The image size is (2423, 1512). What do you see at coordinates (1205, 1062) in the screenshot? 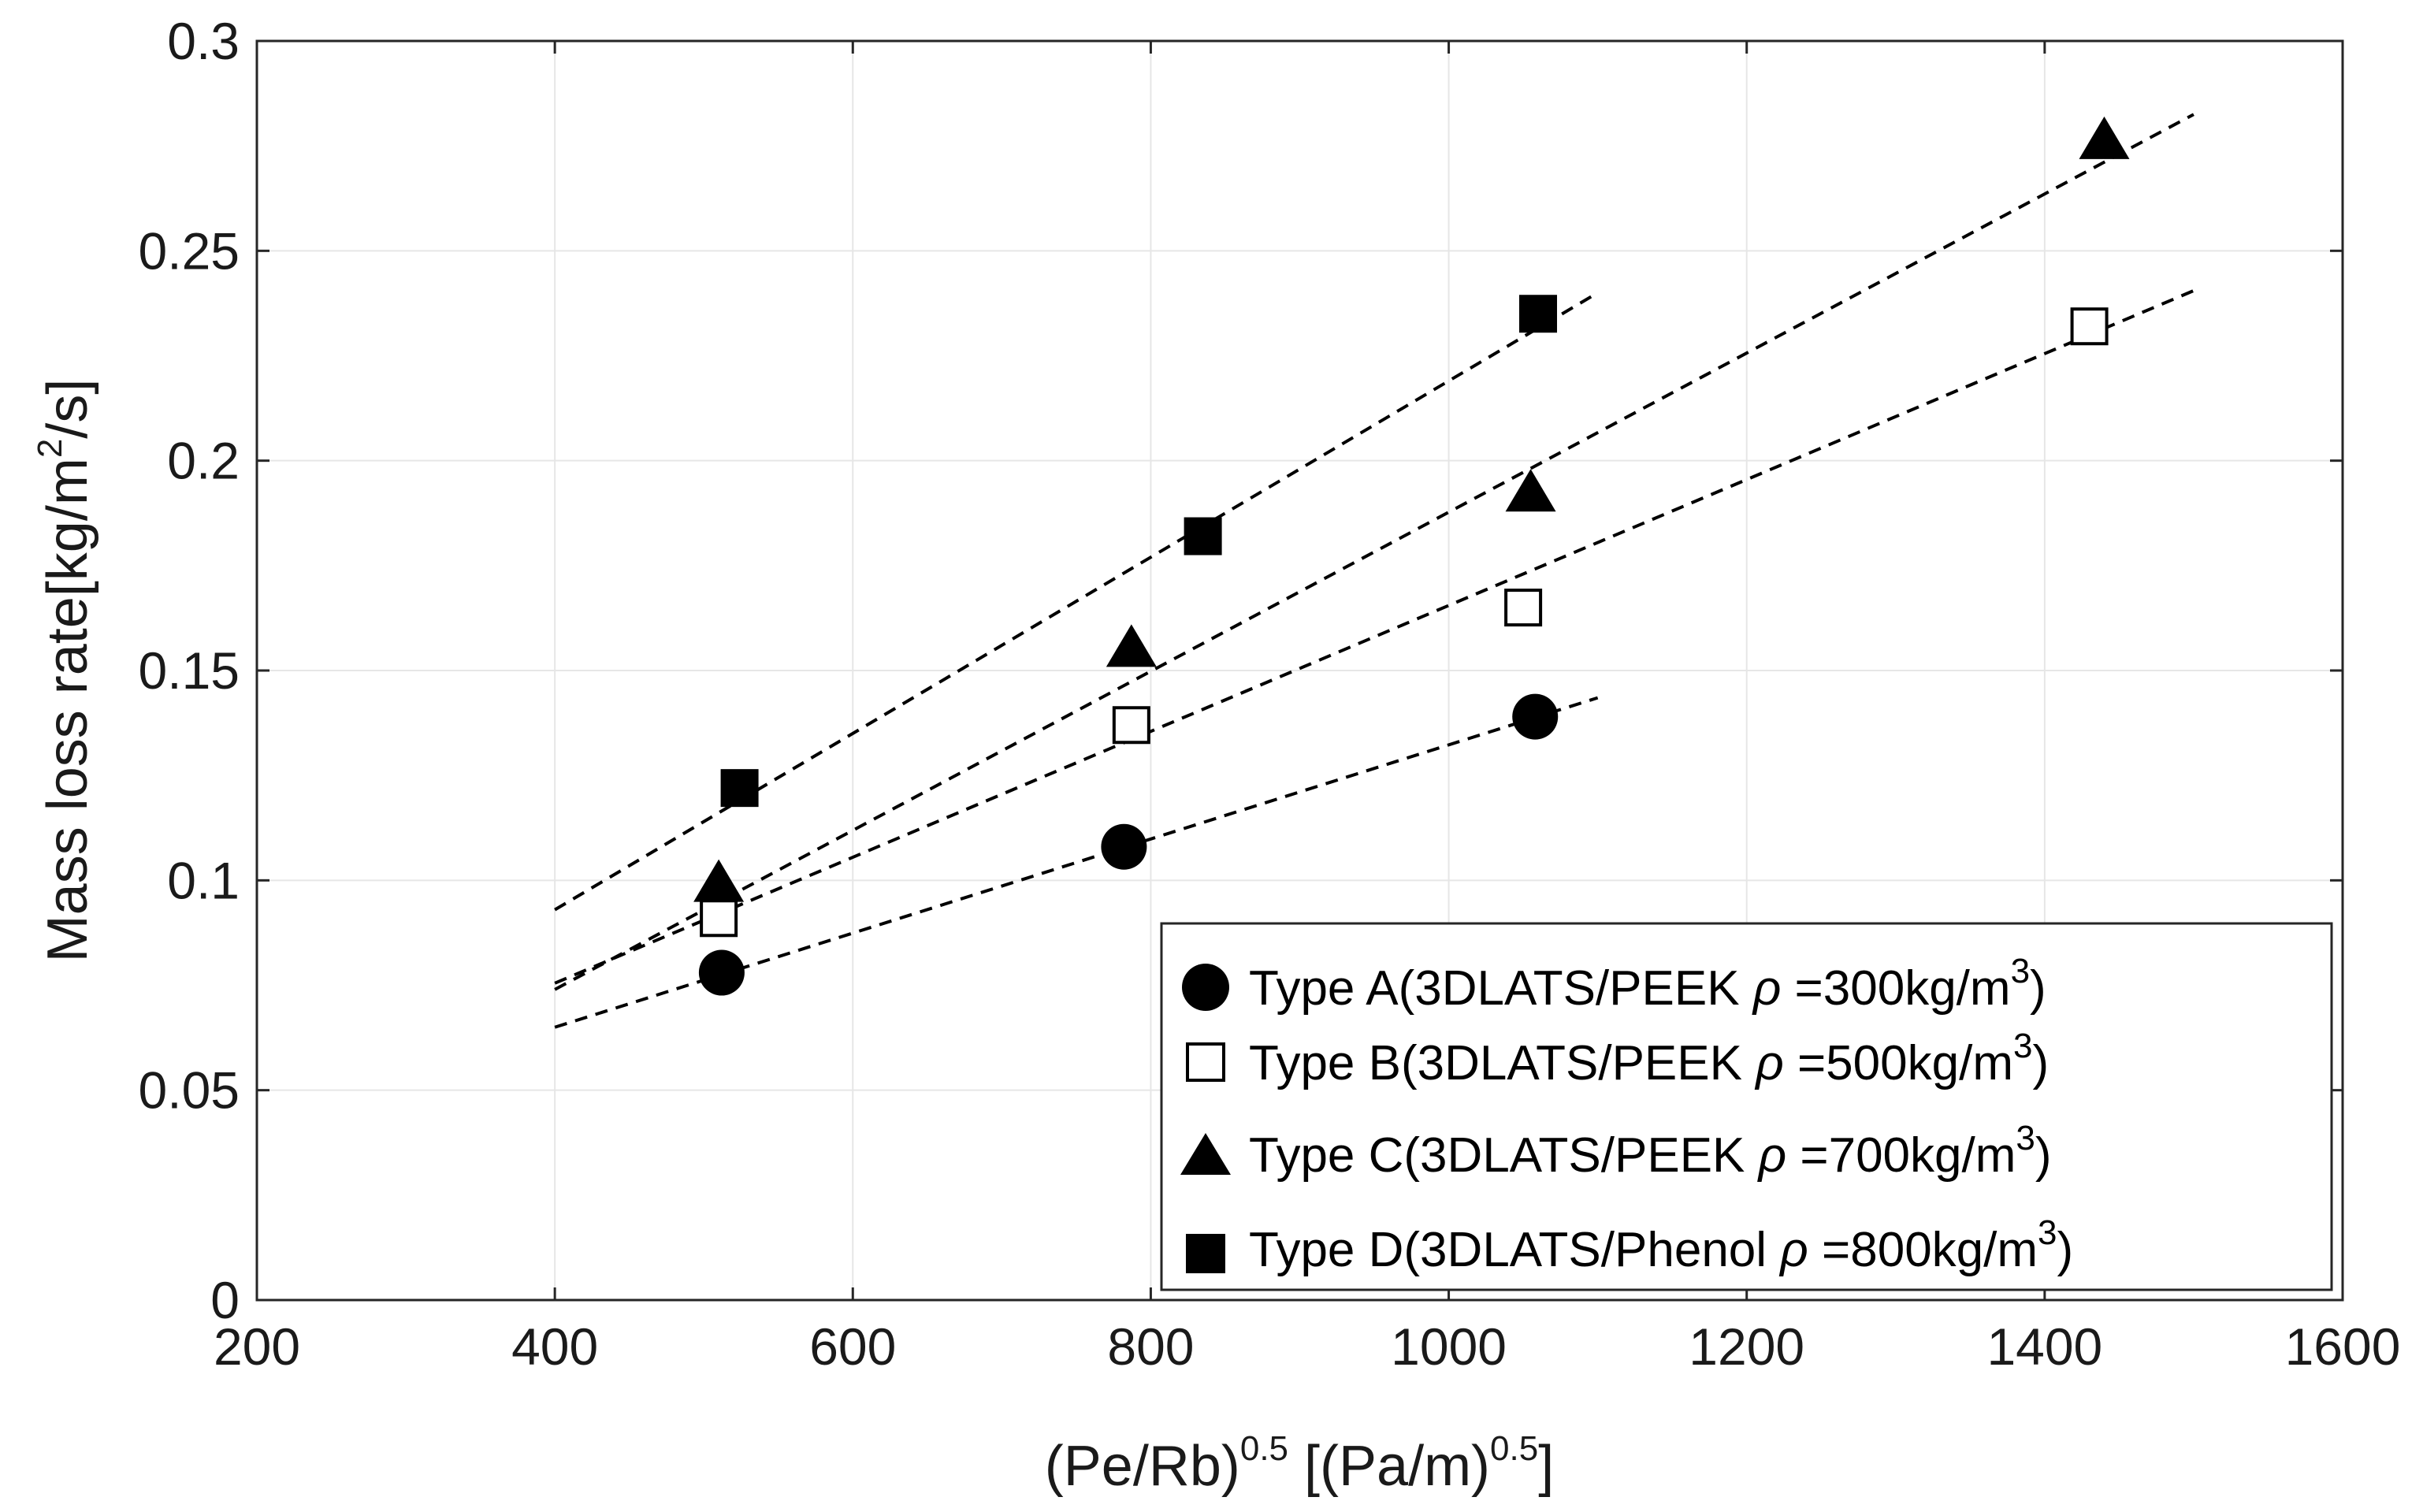
I see `legend-marker-open-square` at bounding box center [1205, 1062].